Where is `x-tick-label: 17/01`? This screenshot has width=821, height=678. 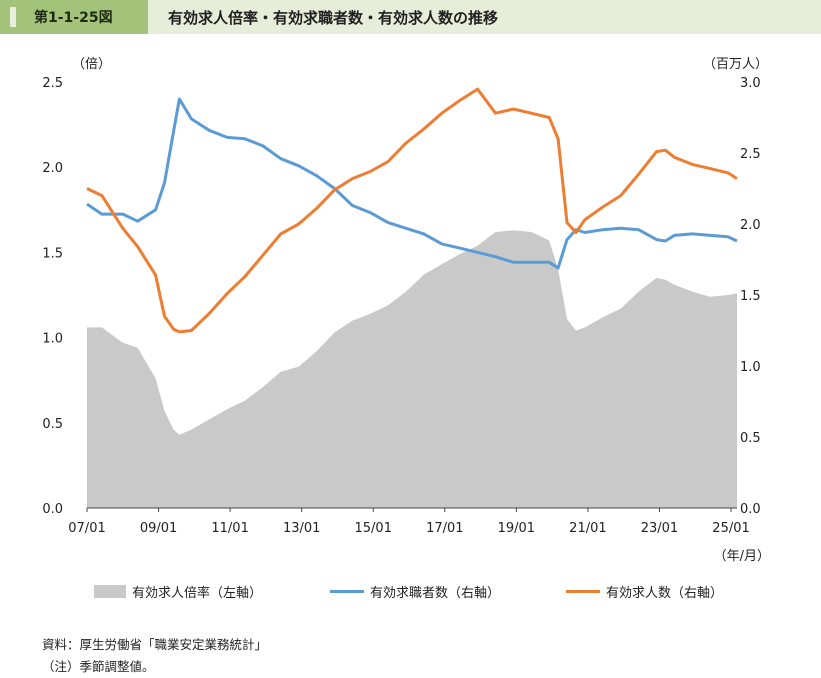 x-tick-label: 17/01 is located at coordinates (444, 528).